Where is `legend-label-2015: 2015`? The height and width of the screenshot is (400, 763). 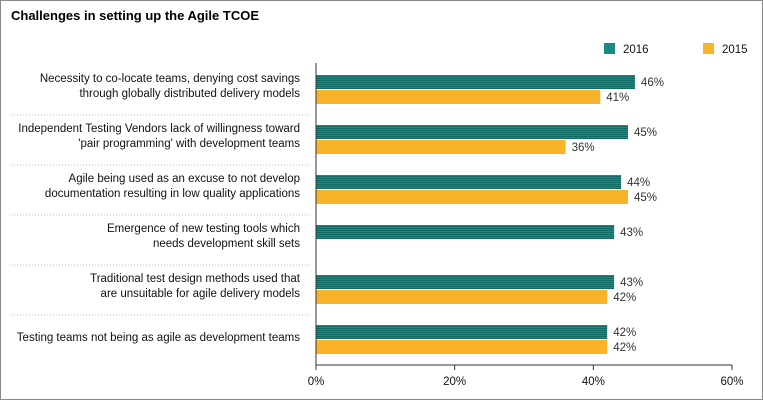
legend-label-2015: 2015 is located at coordinates (735, 50).